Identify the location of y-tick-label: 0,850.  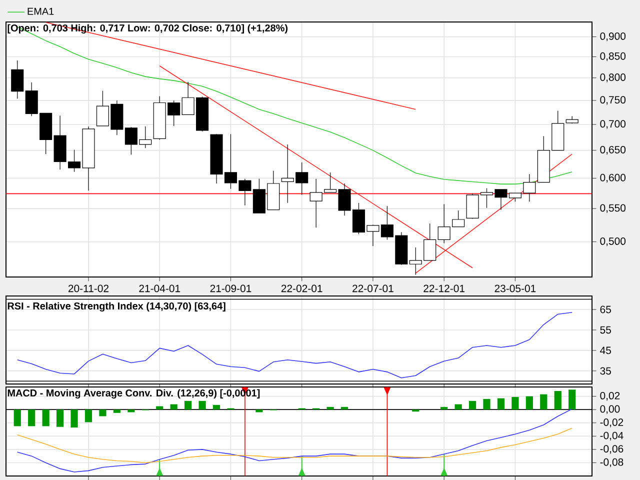
(613, 57).